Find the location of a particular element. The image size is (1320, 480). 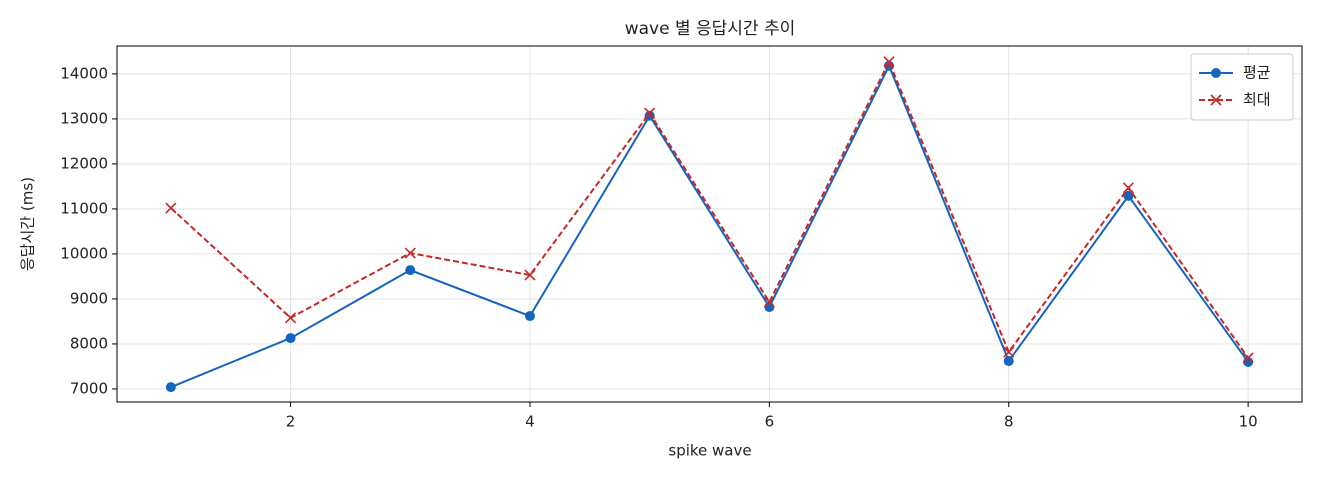

y-tick-label: 14000 is located at coordinates (84, 73).